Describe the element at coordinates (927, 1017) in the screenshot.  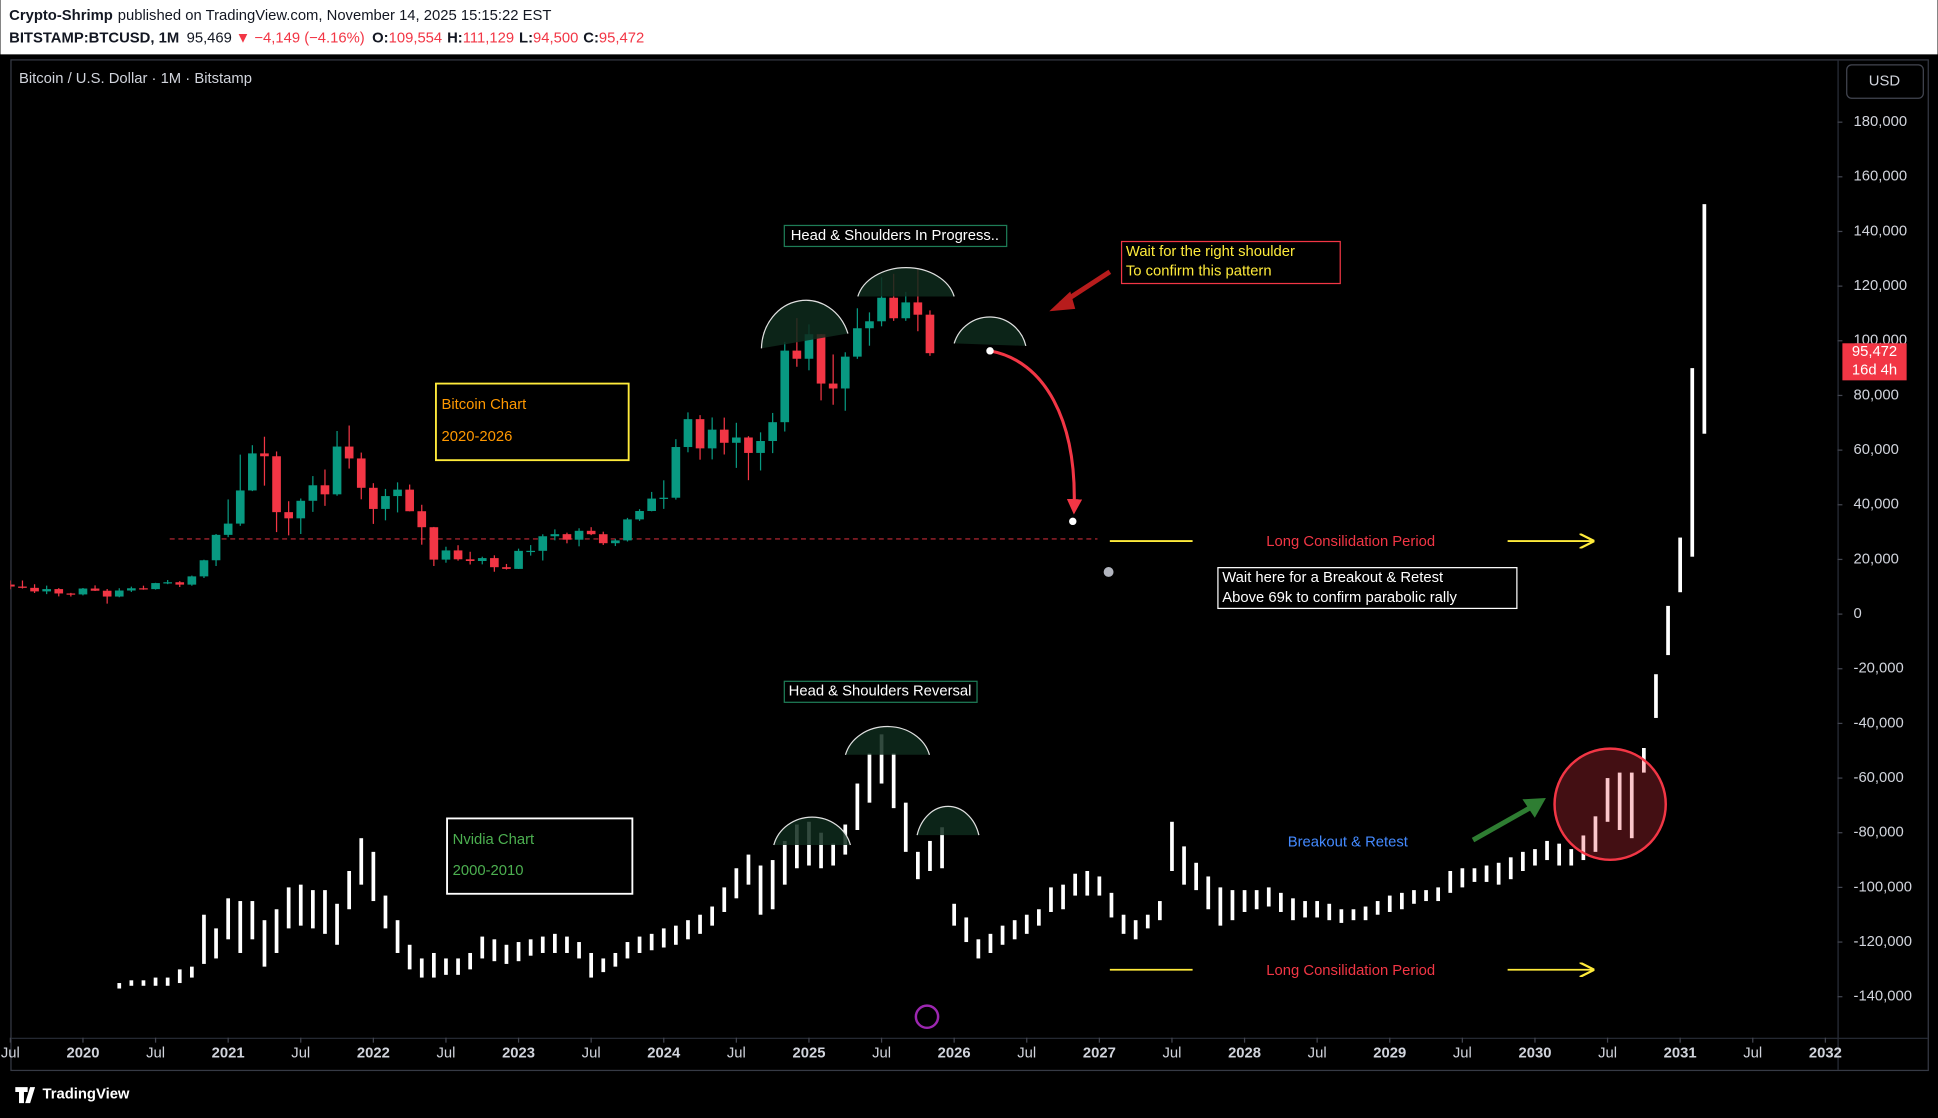
I see `app-icon` at that location.